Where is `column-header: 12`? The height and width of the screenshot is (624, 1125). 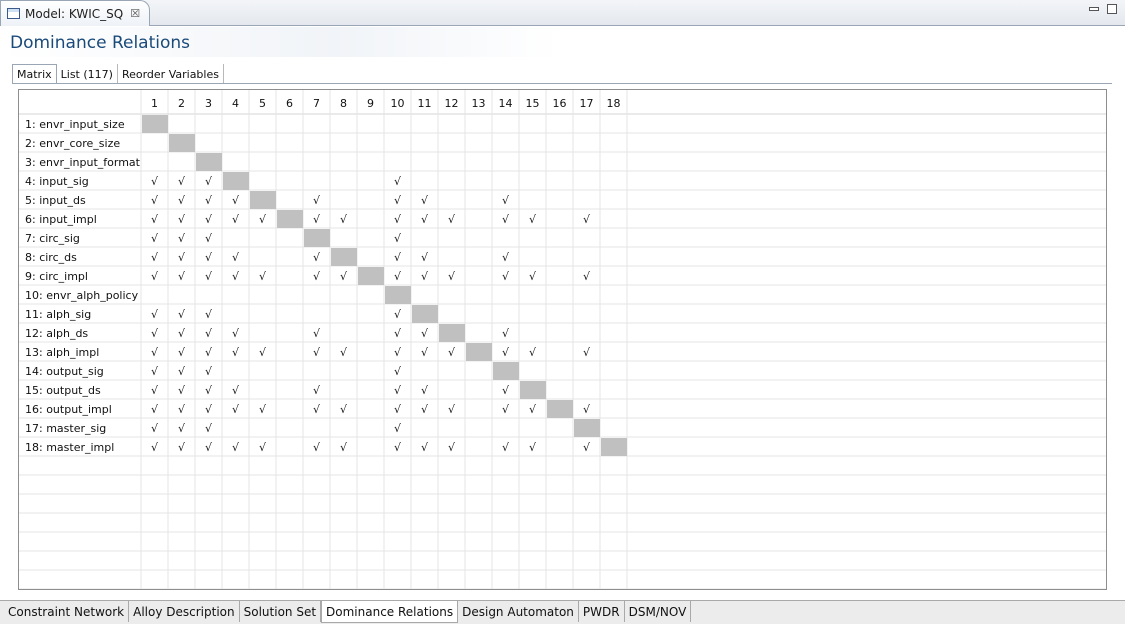
column-header: 12 is located at coordinates (452, 103).